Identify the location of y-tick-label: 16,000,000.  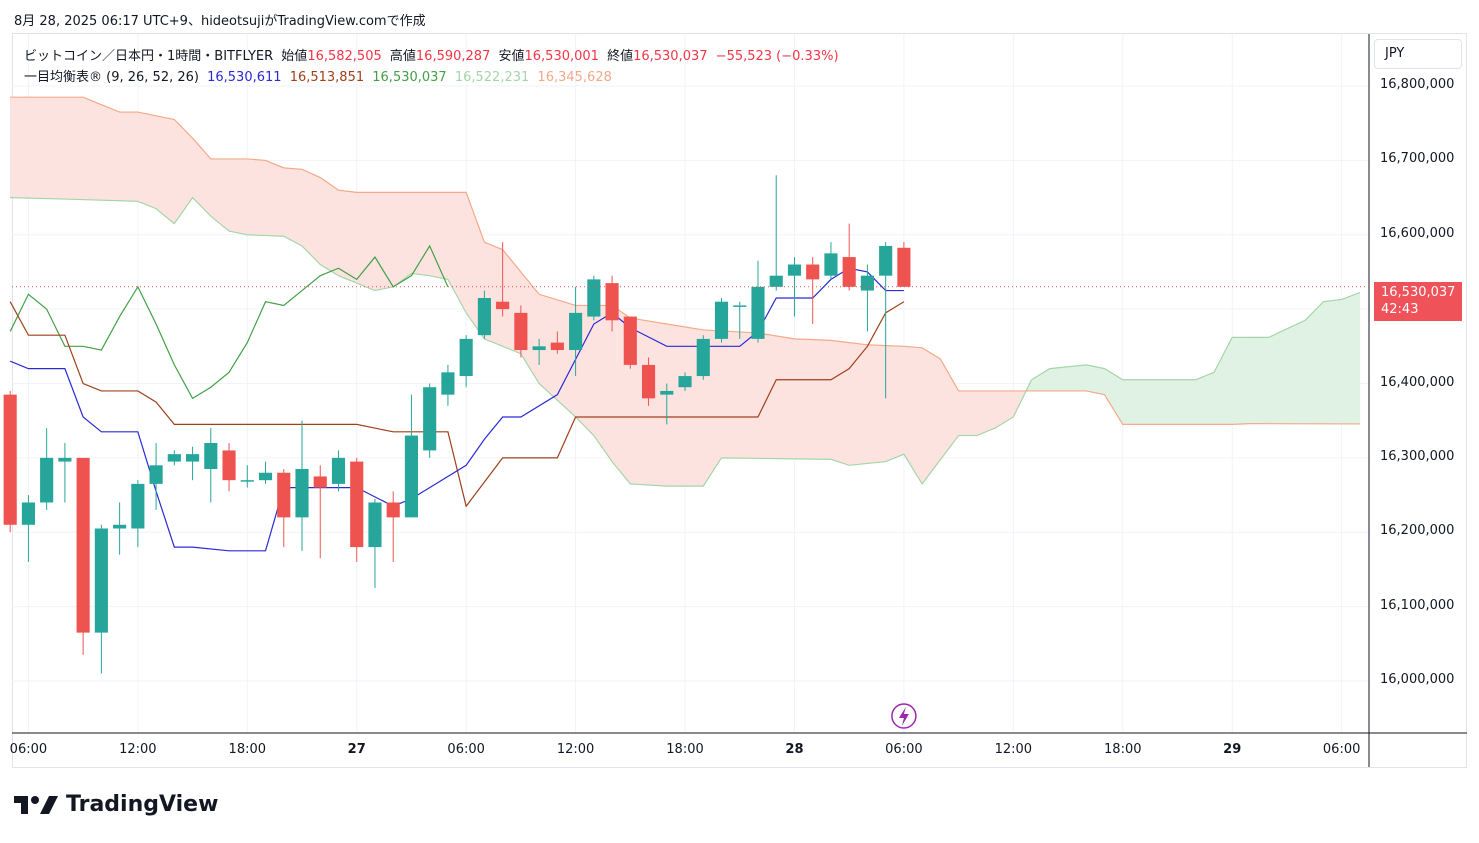
(1417, 679).